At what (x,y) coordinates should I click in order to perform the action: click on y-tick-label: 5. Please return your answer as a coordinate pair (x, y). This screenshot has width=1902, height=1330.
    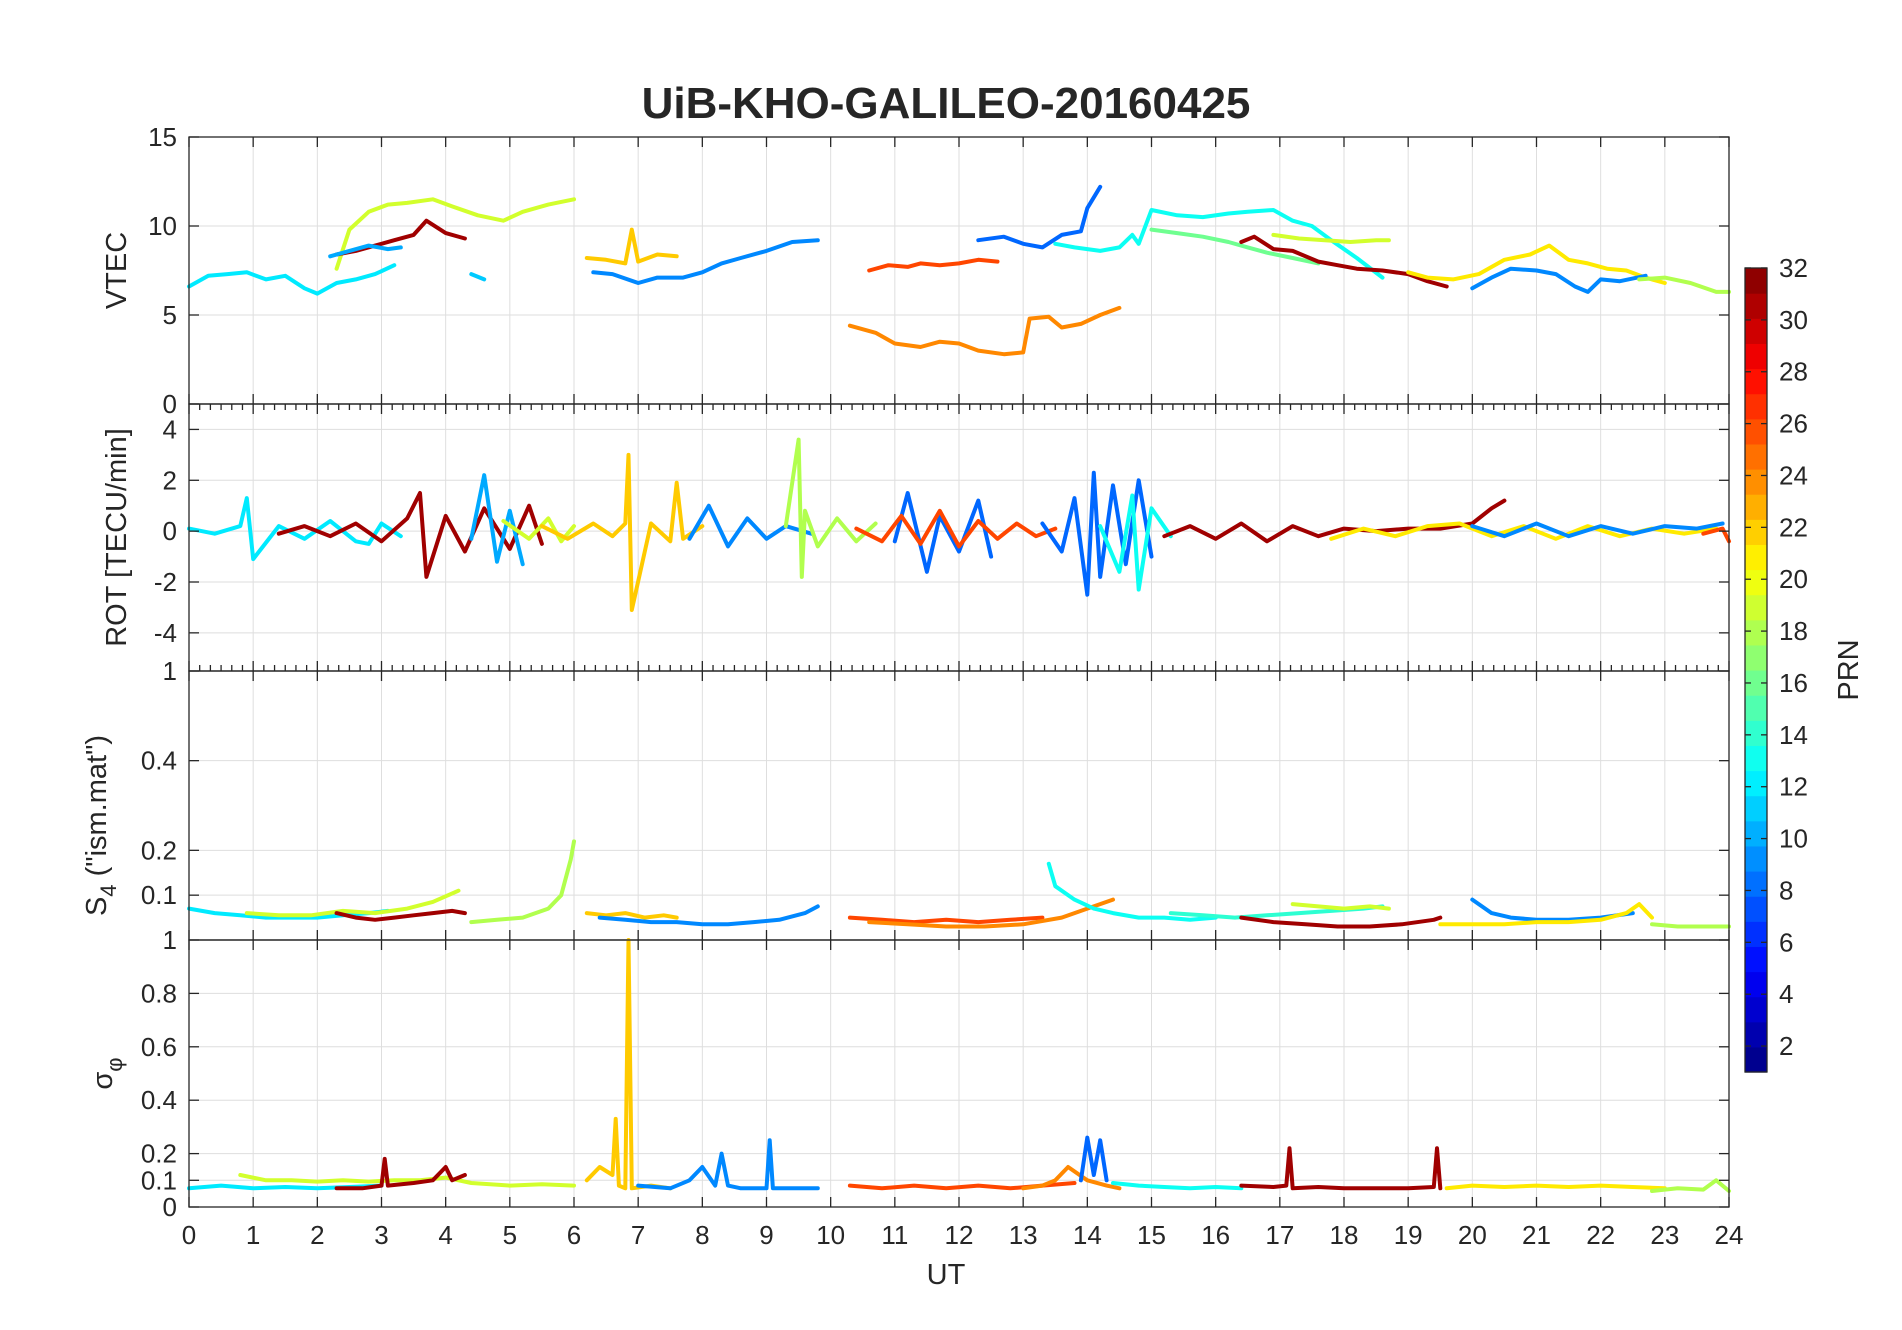
    Looking at the image, I should click on (170, 315).